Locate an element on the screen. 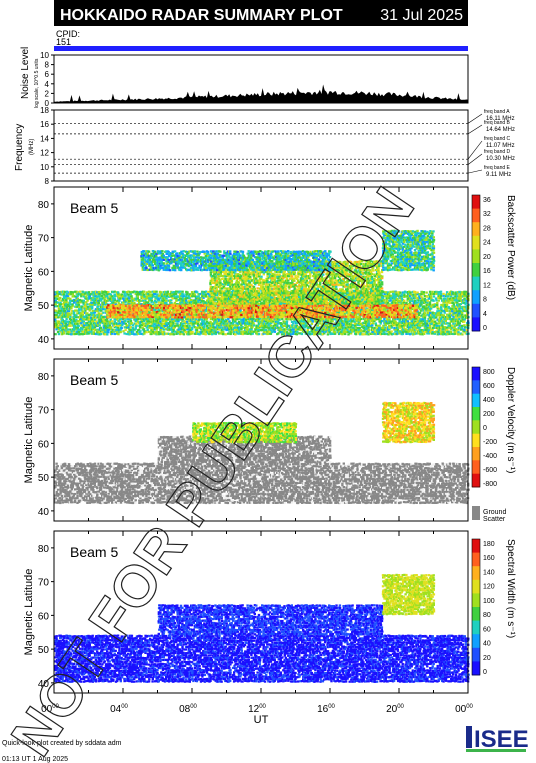 The image size is (536, 763). cpid-bar is located at coordinates (261, 48).